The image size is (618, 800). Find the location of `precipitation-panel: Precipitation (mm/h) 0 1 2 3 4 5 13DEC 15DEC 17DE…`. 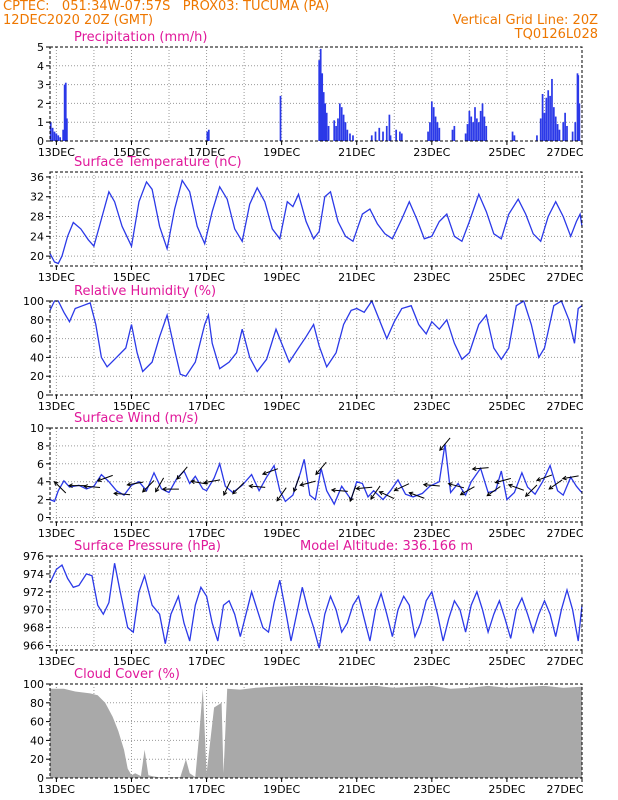

precipitation-panel: Precipitation (mm/h) 0 1 2 3 4 5 13DEC 15DEC 17DE… is located at coordinates (310, 94).